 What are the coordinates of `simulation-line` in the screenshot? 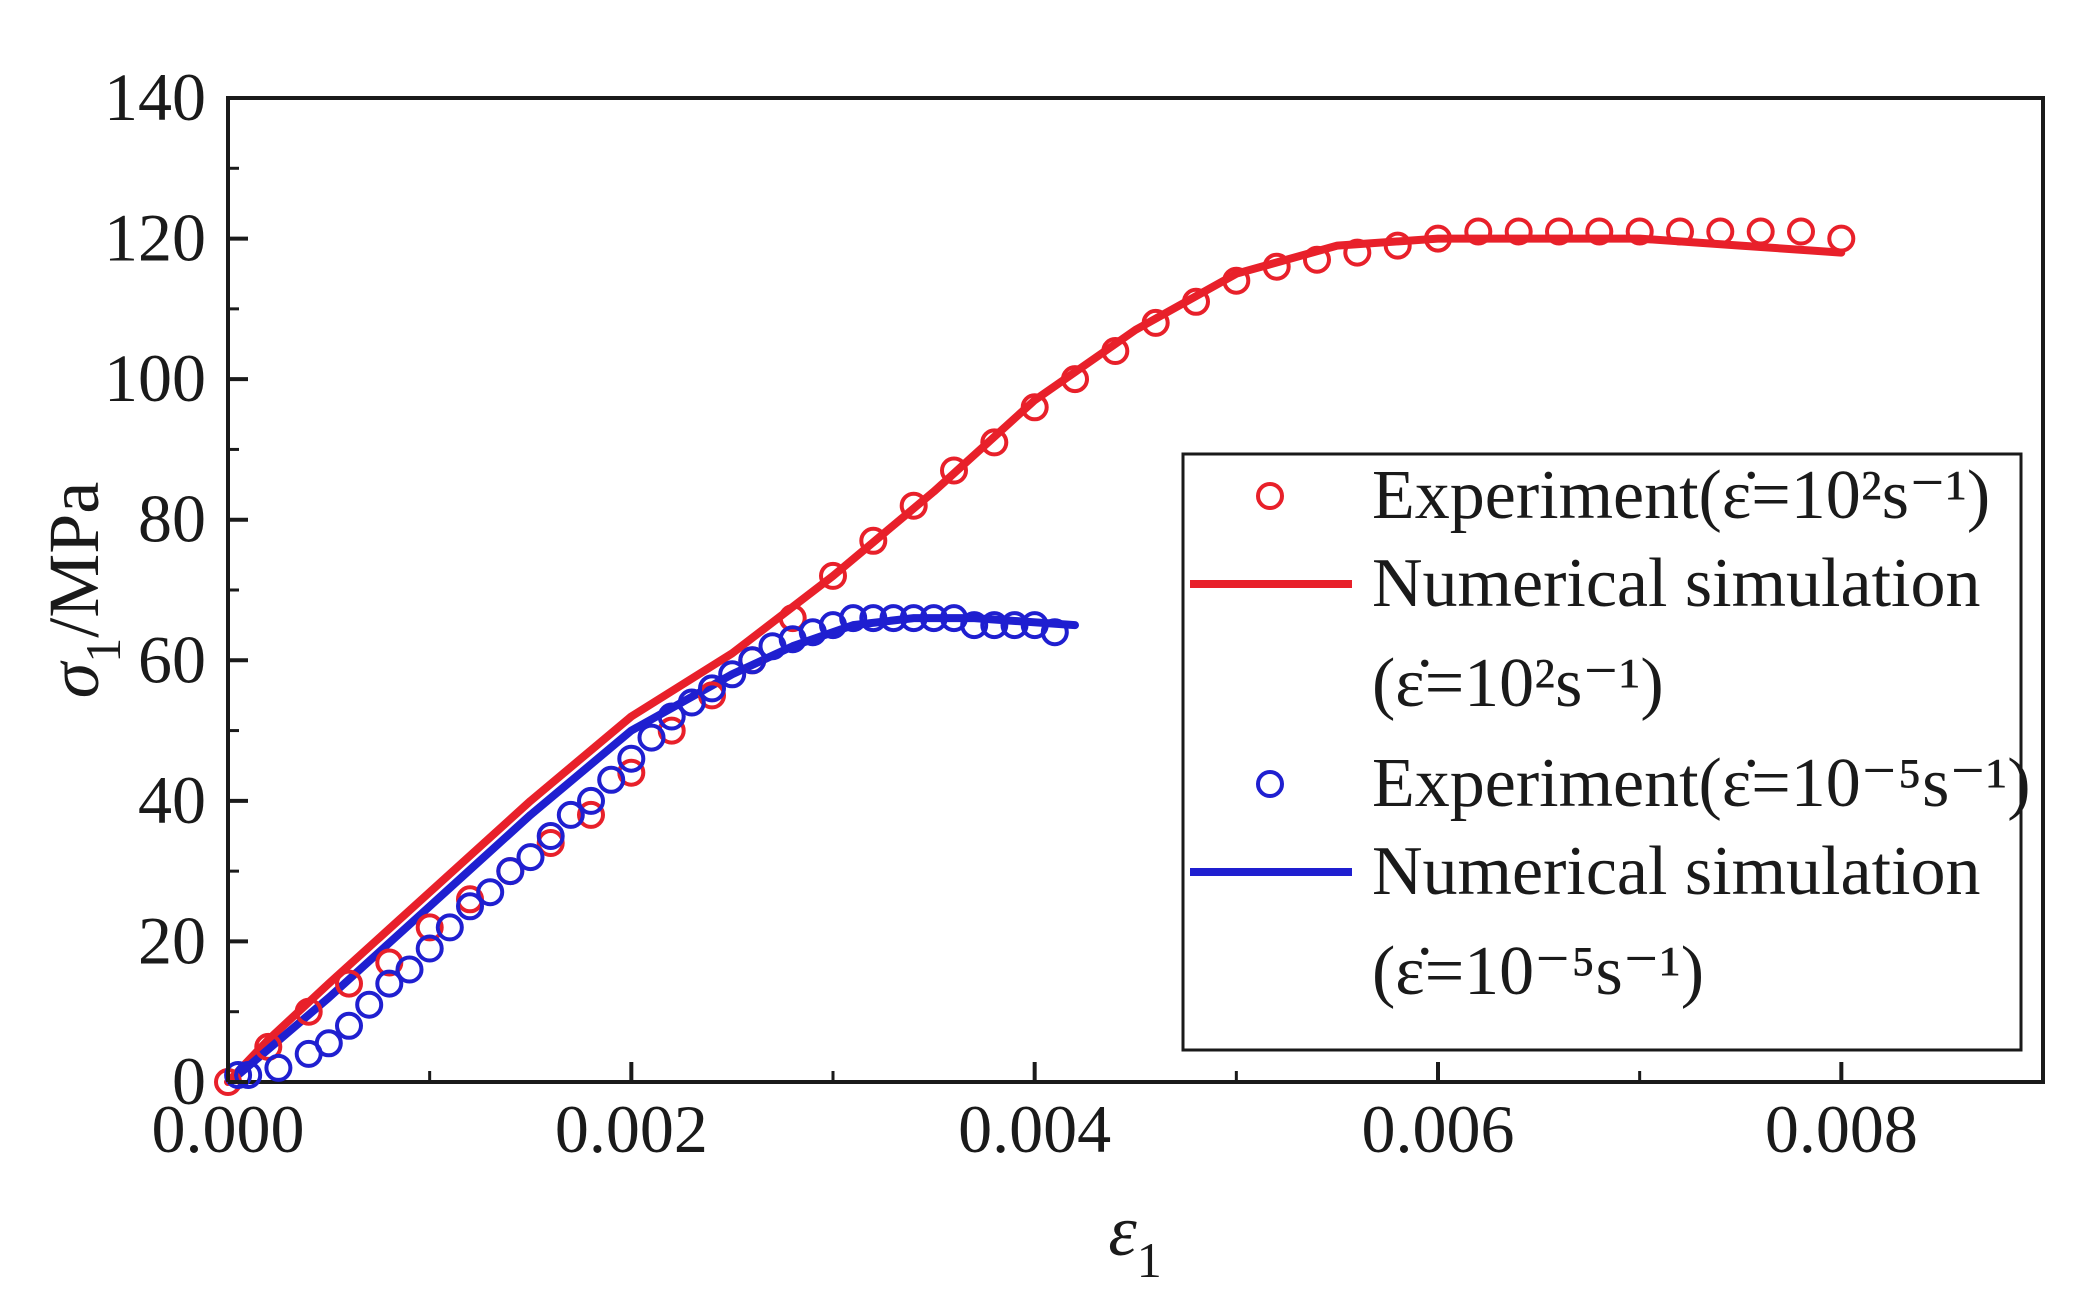 It's located at (656, 846).